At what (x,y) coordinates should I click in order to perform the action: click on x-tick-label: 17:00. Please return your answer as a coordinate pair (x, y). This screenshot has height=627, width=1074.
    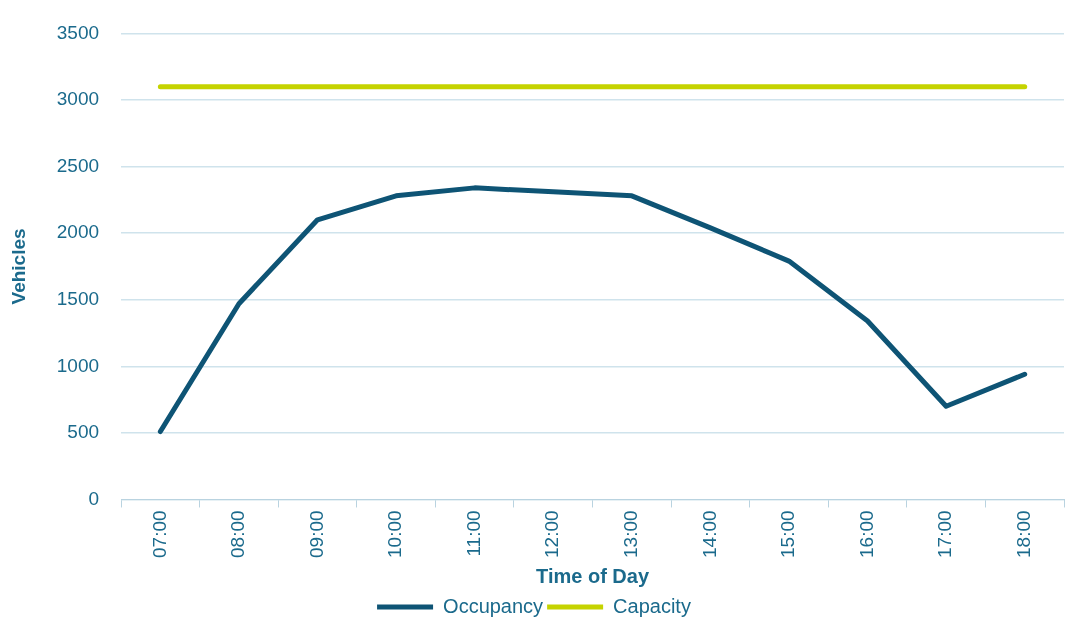
    Looking at the image, I should click on (945, 534).